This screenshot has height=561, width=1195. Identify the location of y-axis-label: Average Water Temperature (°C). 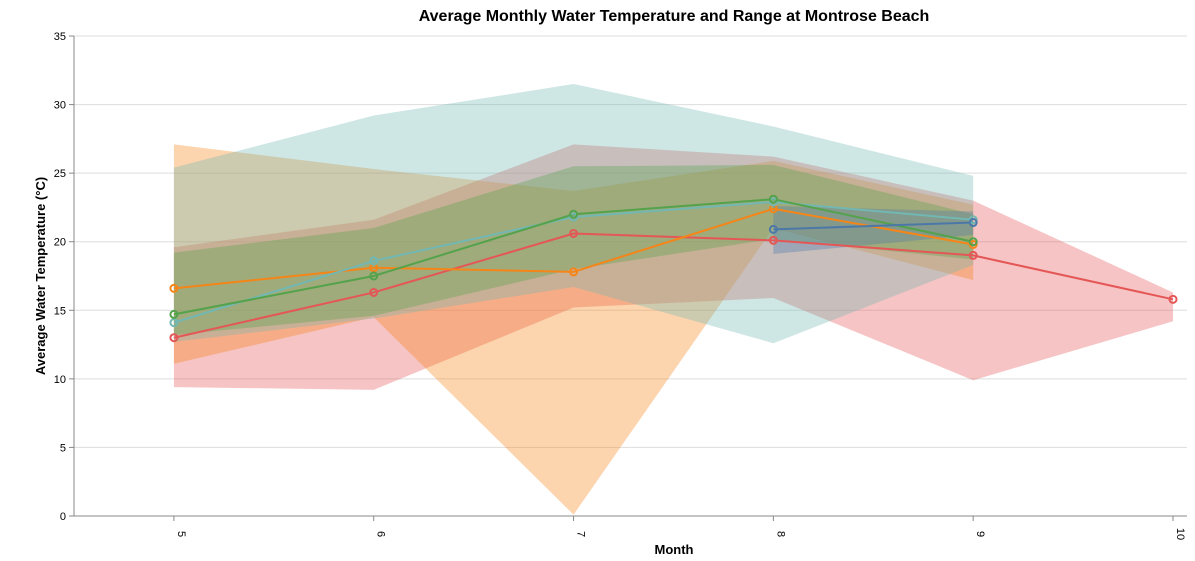
(40, 276).